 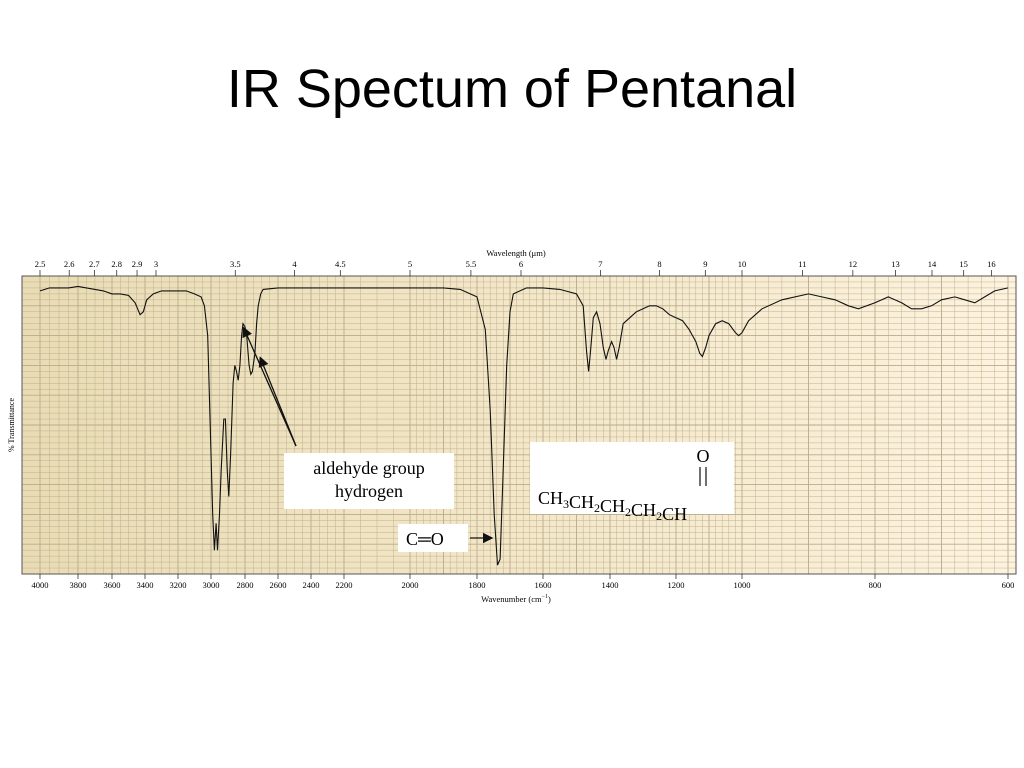 What do you see at coordinates (600, 264) in the screenshot?
I see `top-tick-label: 7` at bounding box center [600, 264].